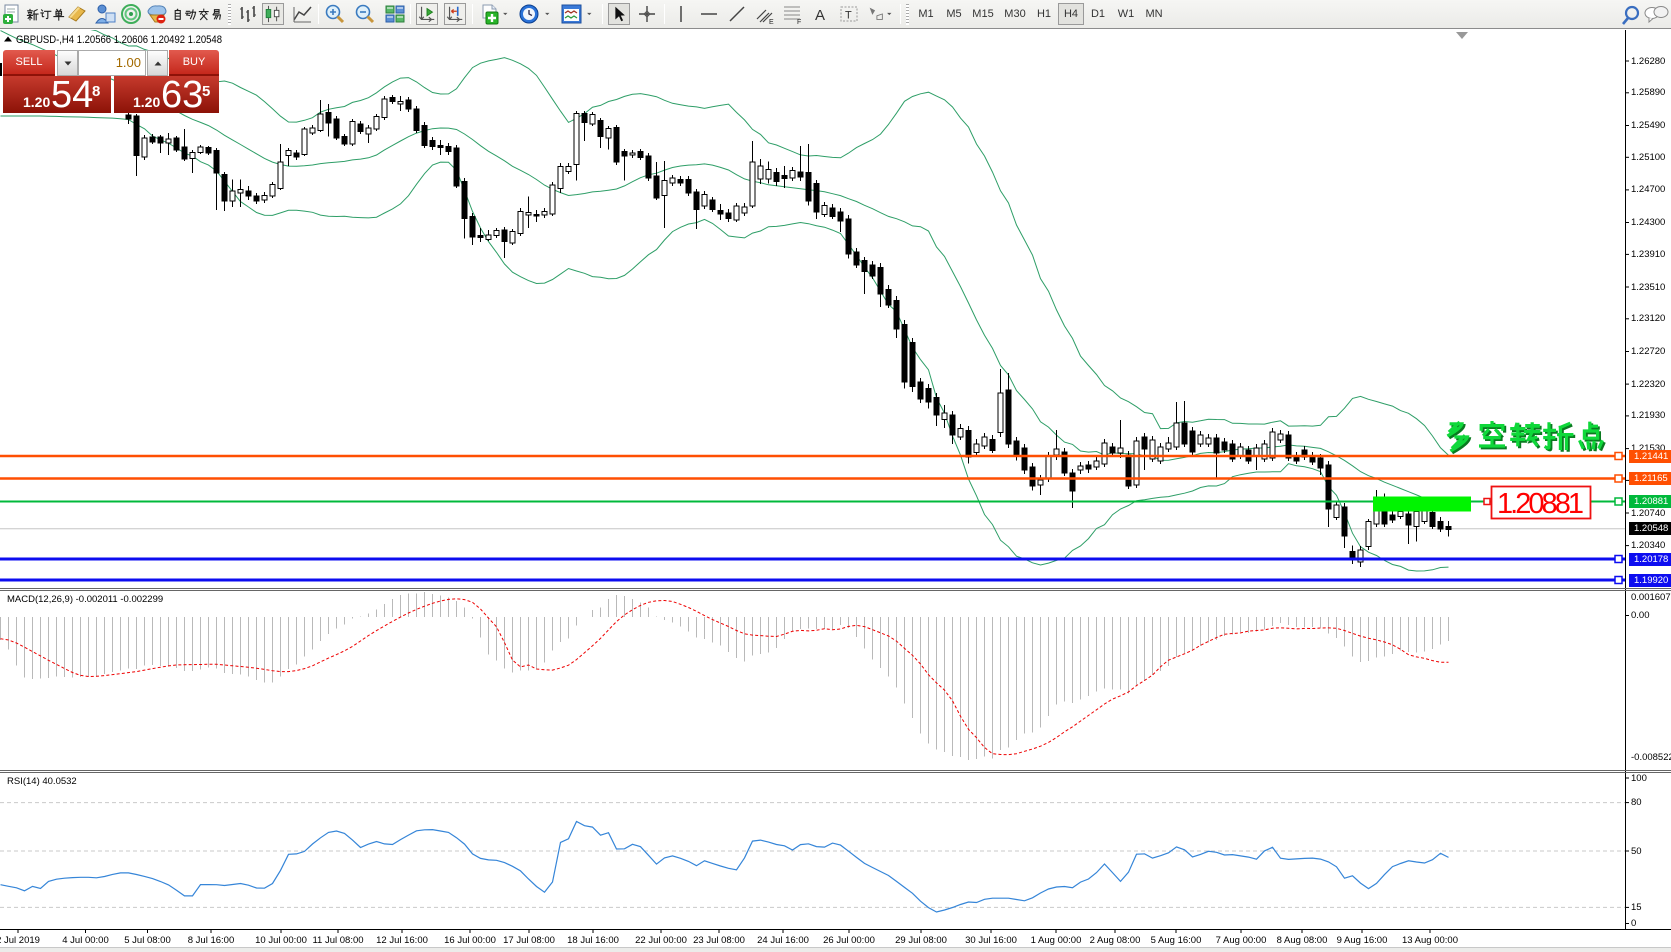  Describe the element at coordinates (1540, 504) in the screenshot. I see `svg-text: 1.20881` at that location.